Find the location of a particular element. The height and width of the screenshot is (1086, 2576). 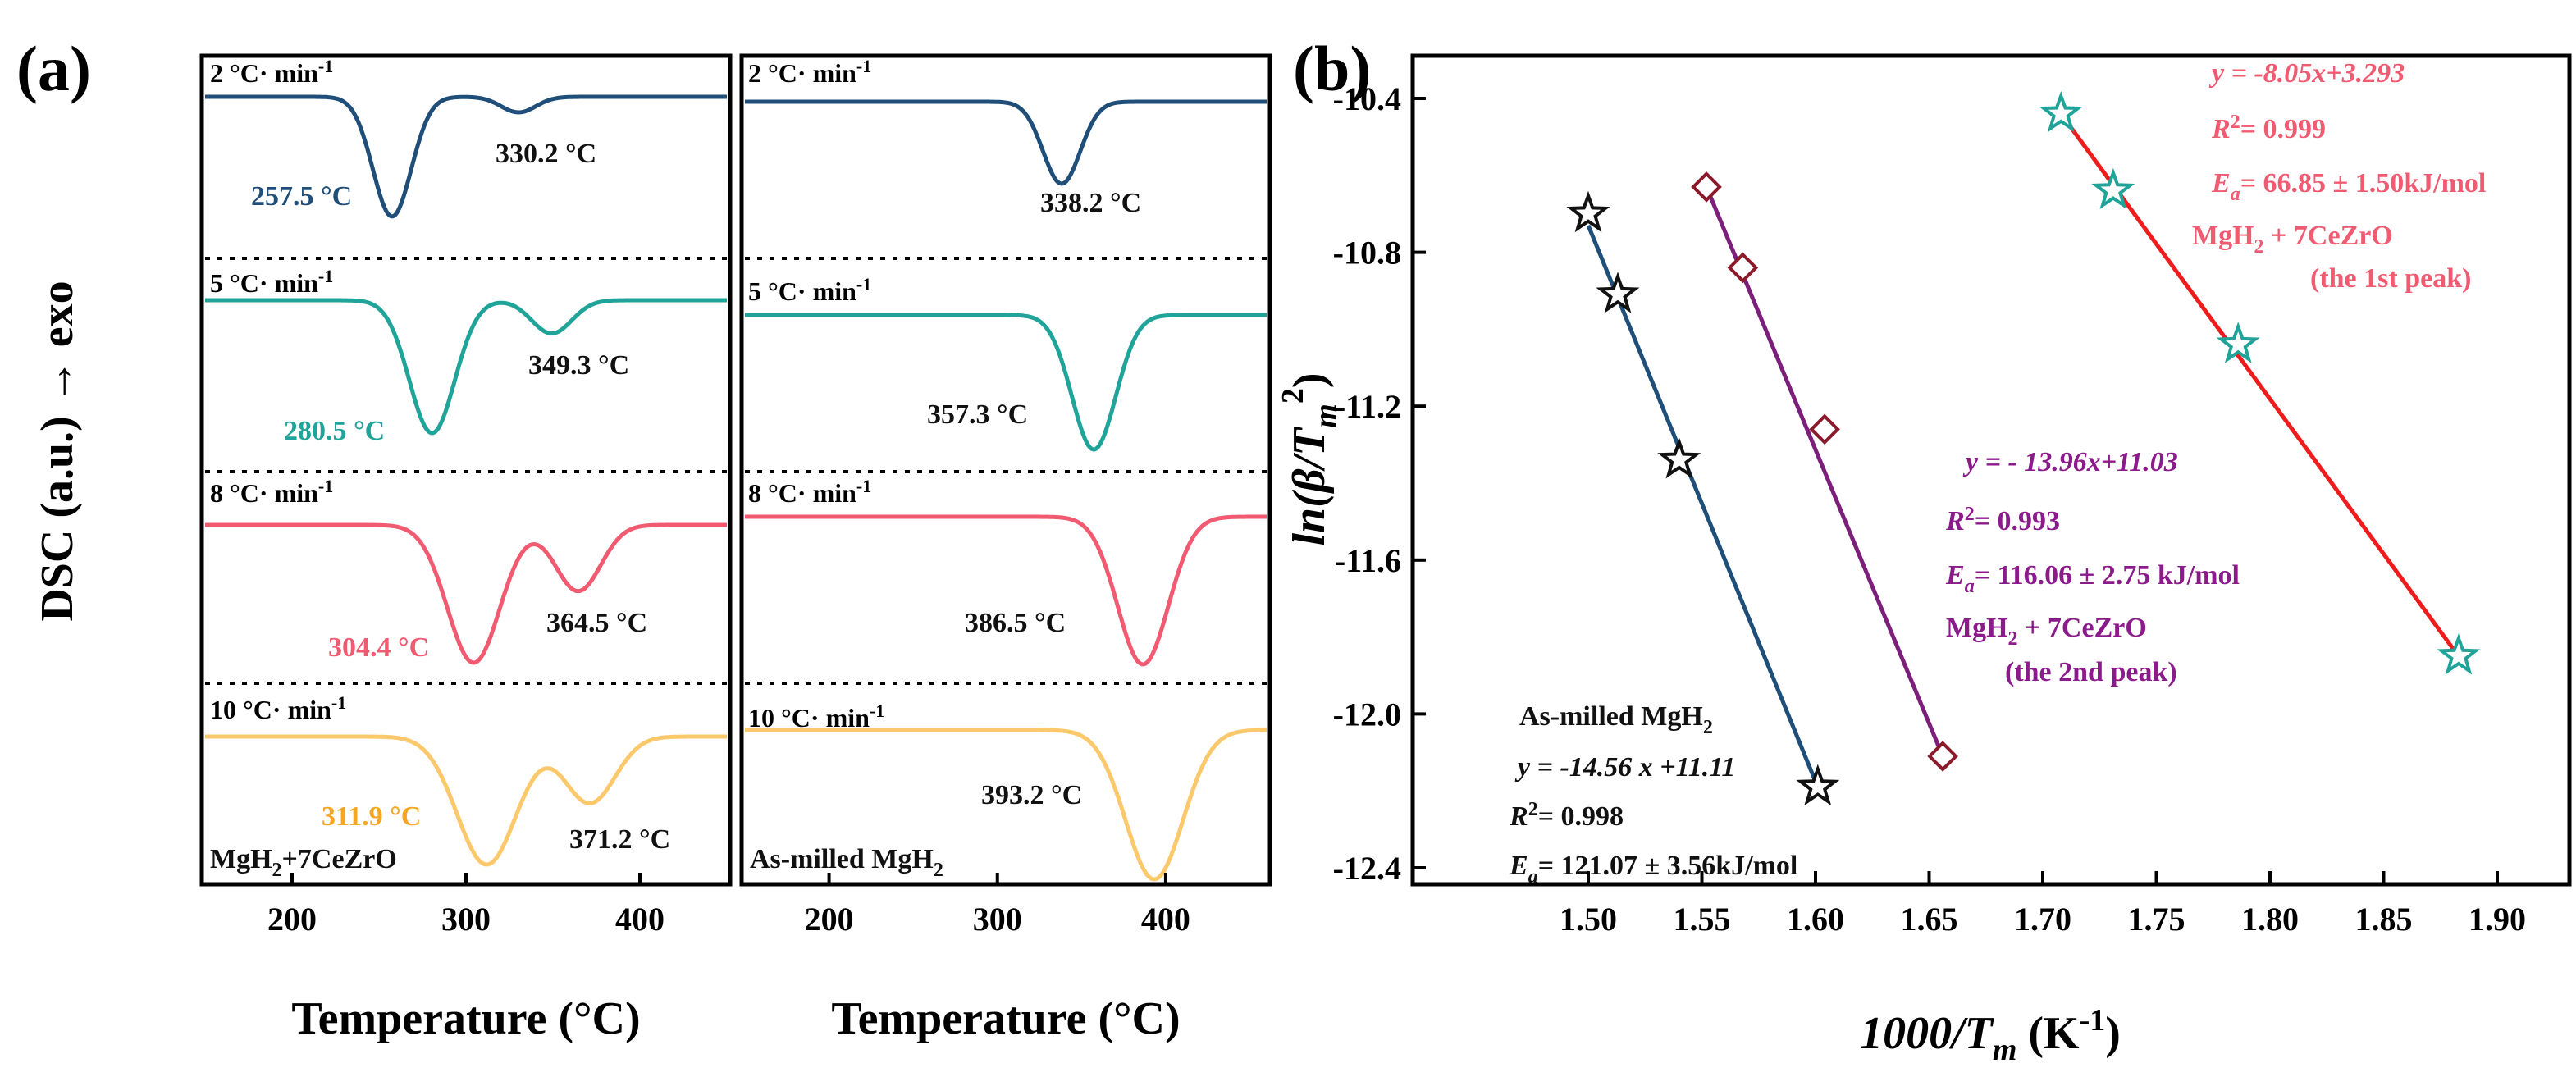

xtick-label-1.9: 1.90 is located at coordinates (2497, 919).